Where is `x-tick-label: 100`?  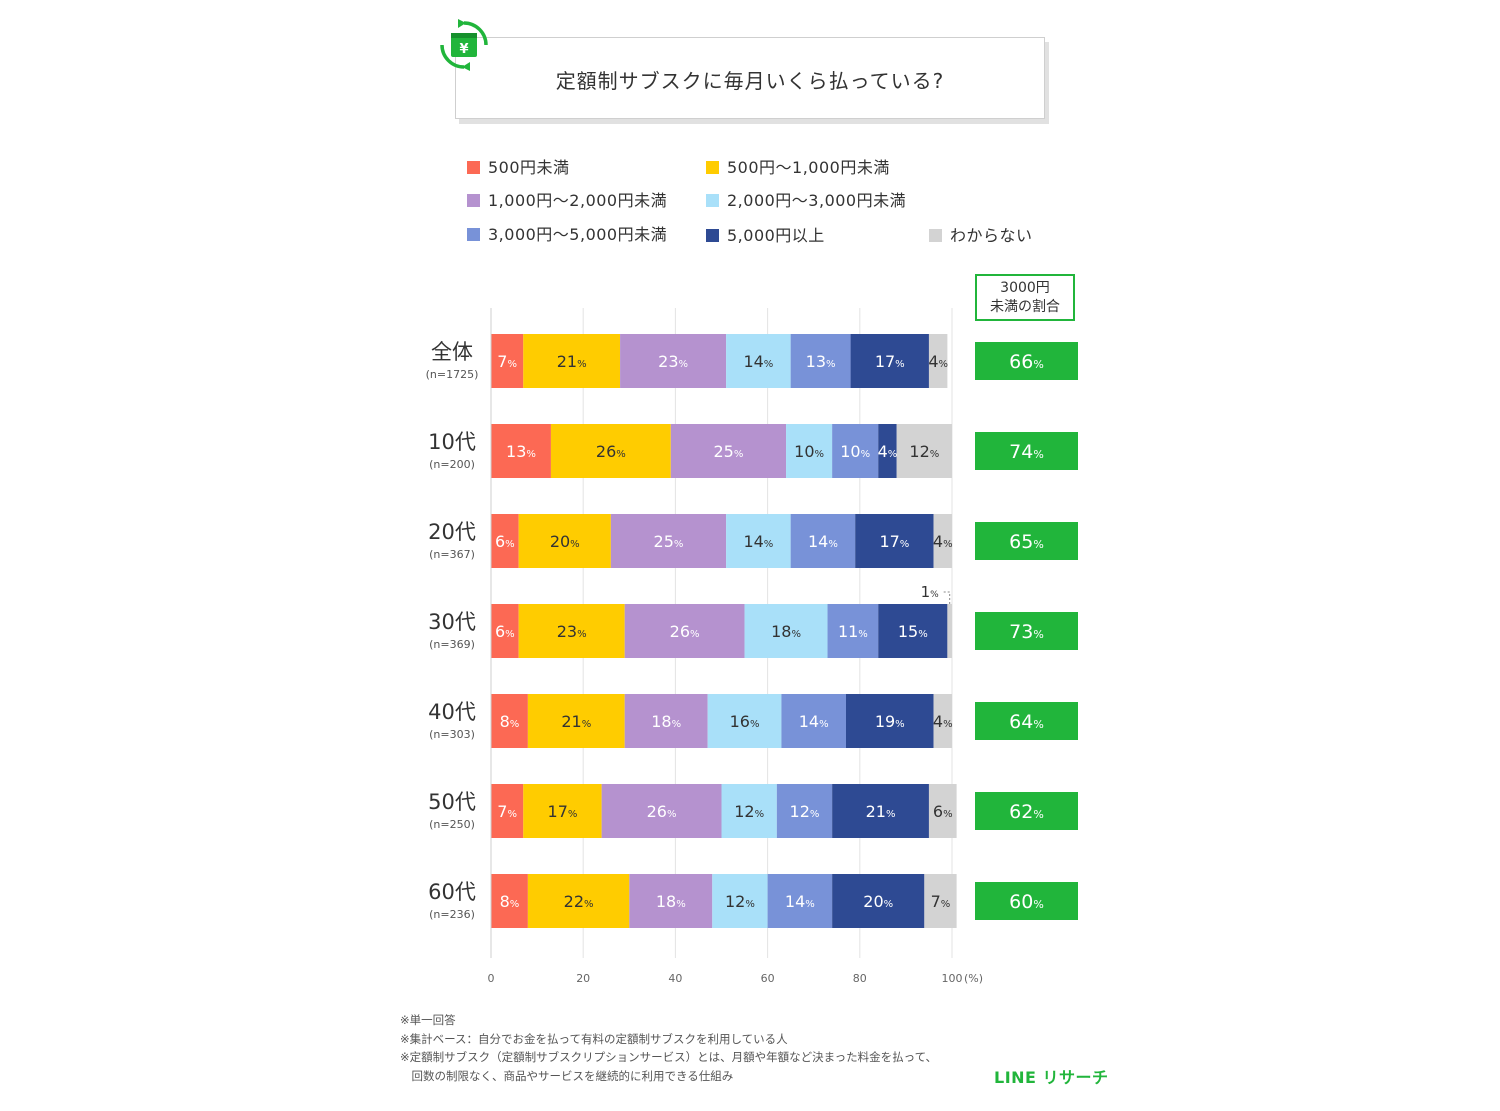 x-tick-label: 100 is located at coordinates (952, 978).